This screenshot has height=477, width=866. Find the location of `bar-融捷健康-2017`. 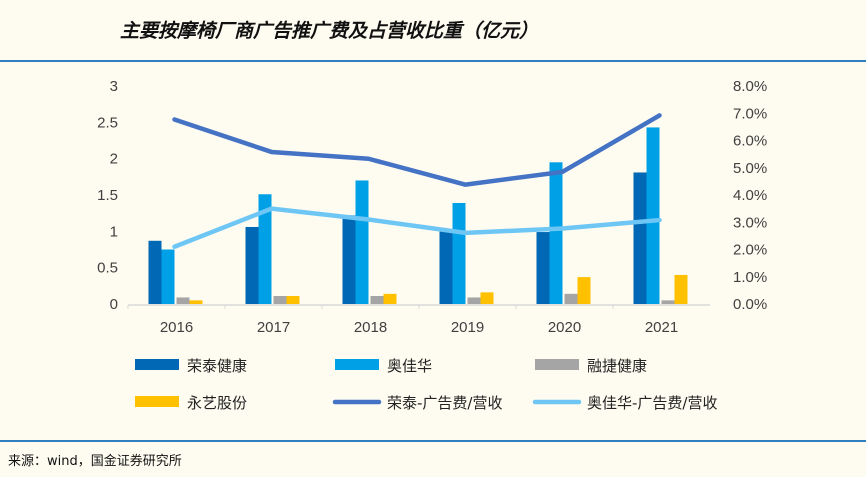

bar-融捷健康-2017 is located at coordinates (280, 300).